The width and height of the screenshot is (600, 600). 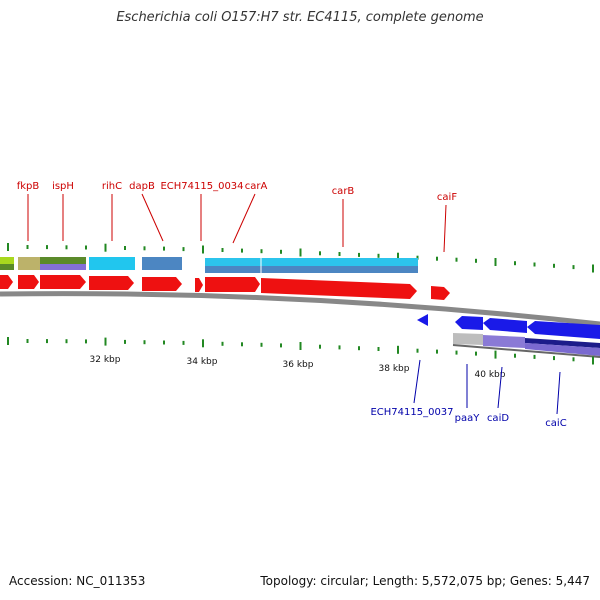 What do you see at coordinates (300, 309) in the screenshot?
I see `genome-backbone` at bounding box center [300, 309].